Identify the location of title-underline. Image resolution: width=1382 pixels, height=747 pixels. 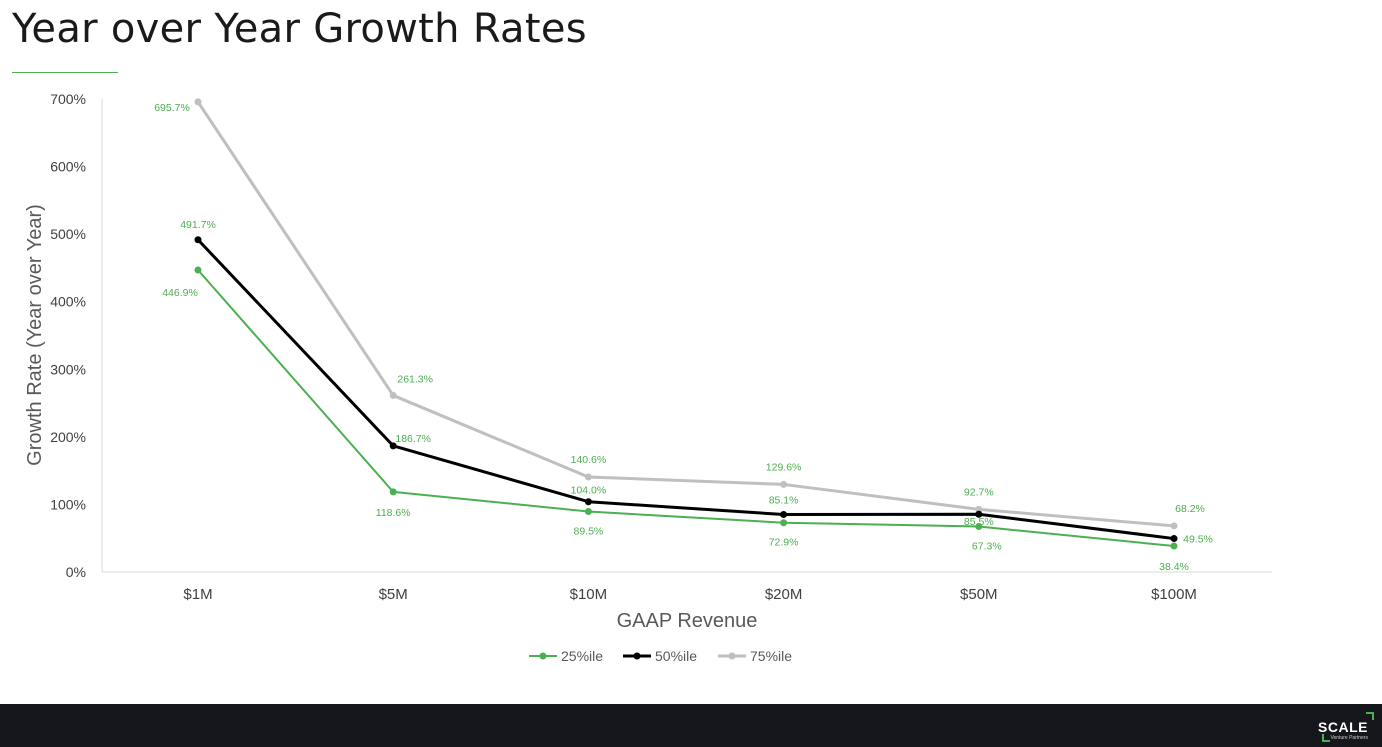
(65, 72).